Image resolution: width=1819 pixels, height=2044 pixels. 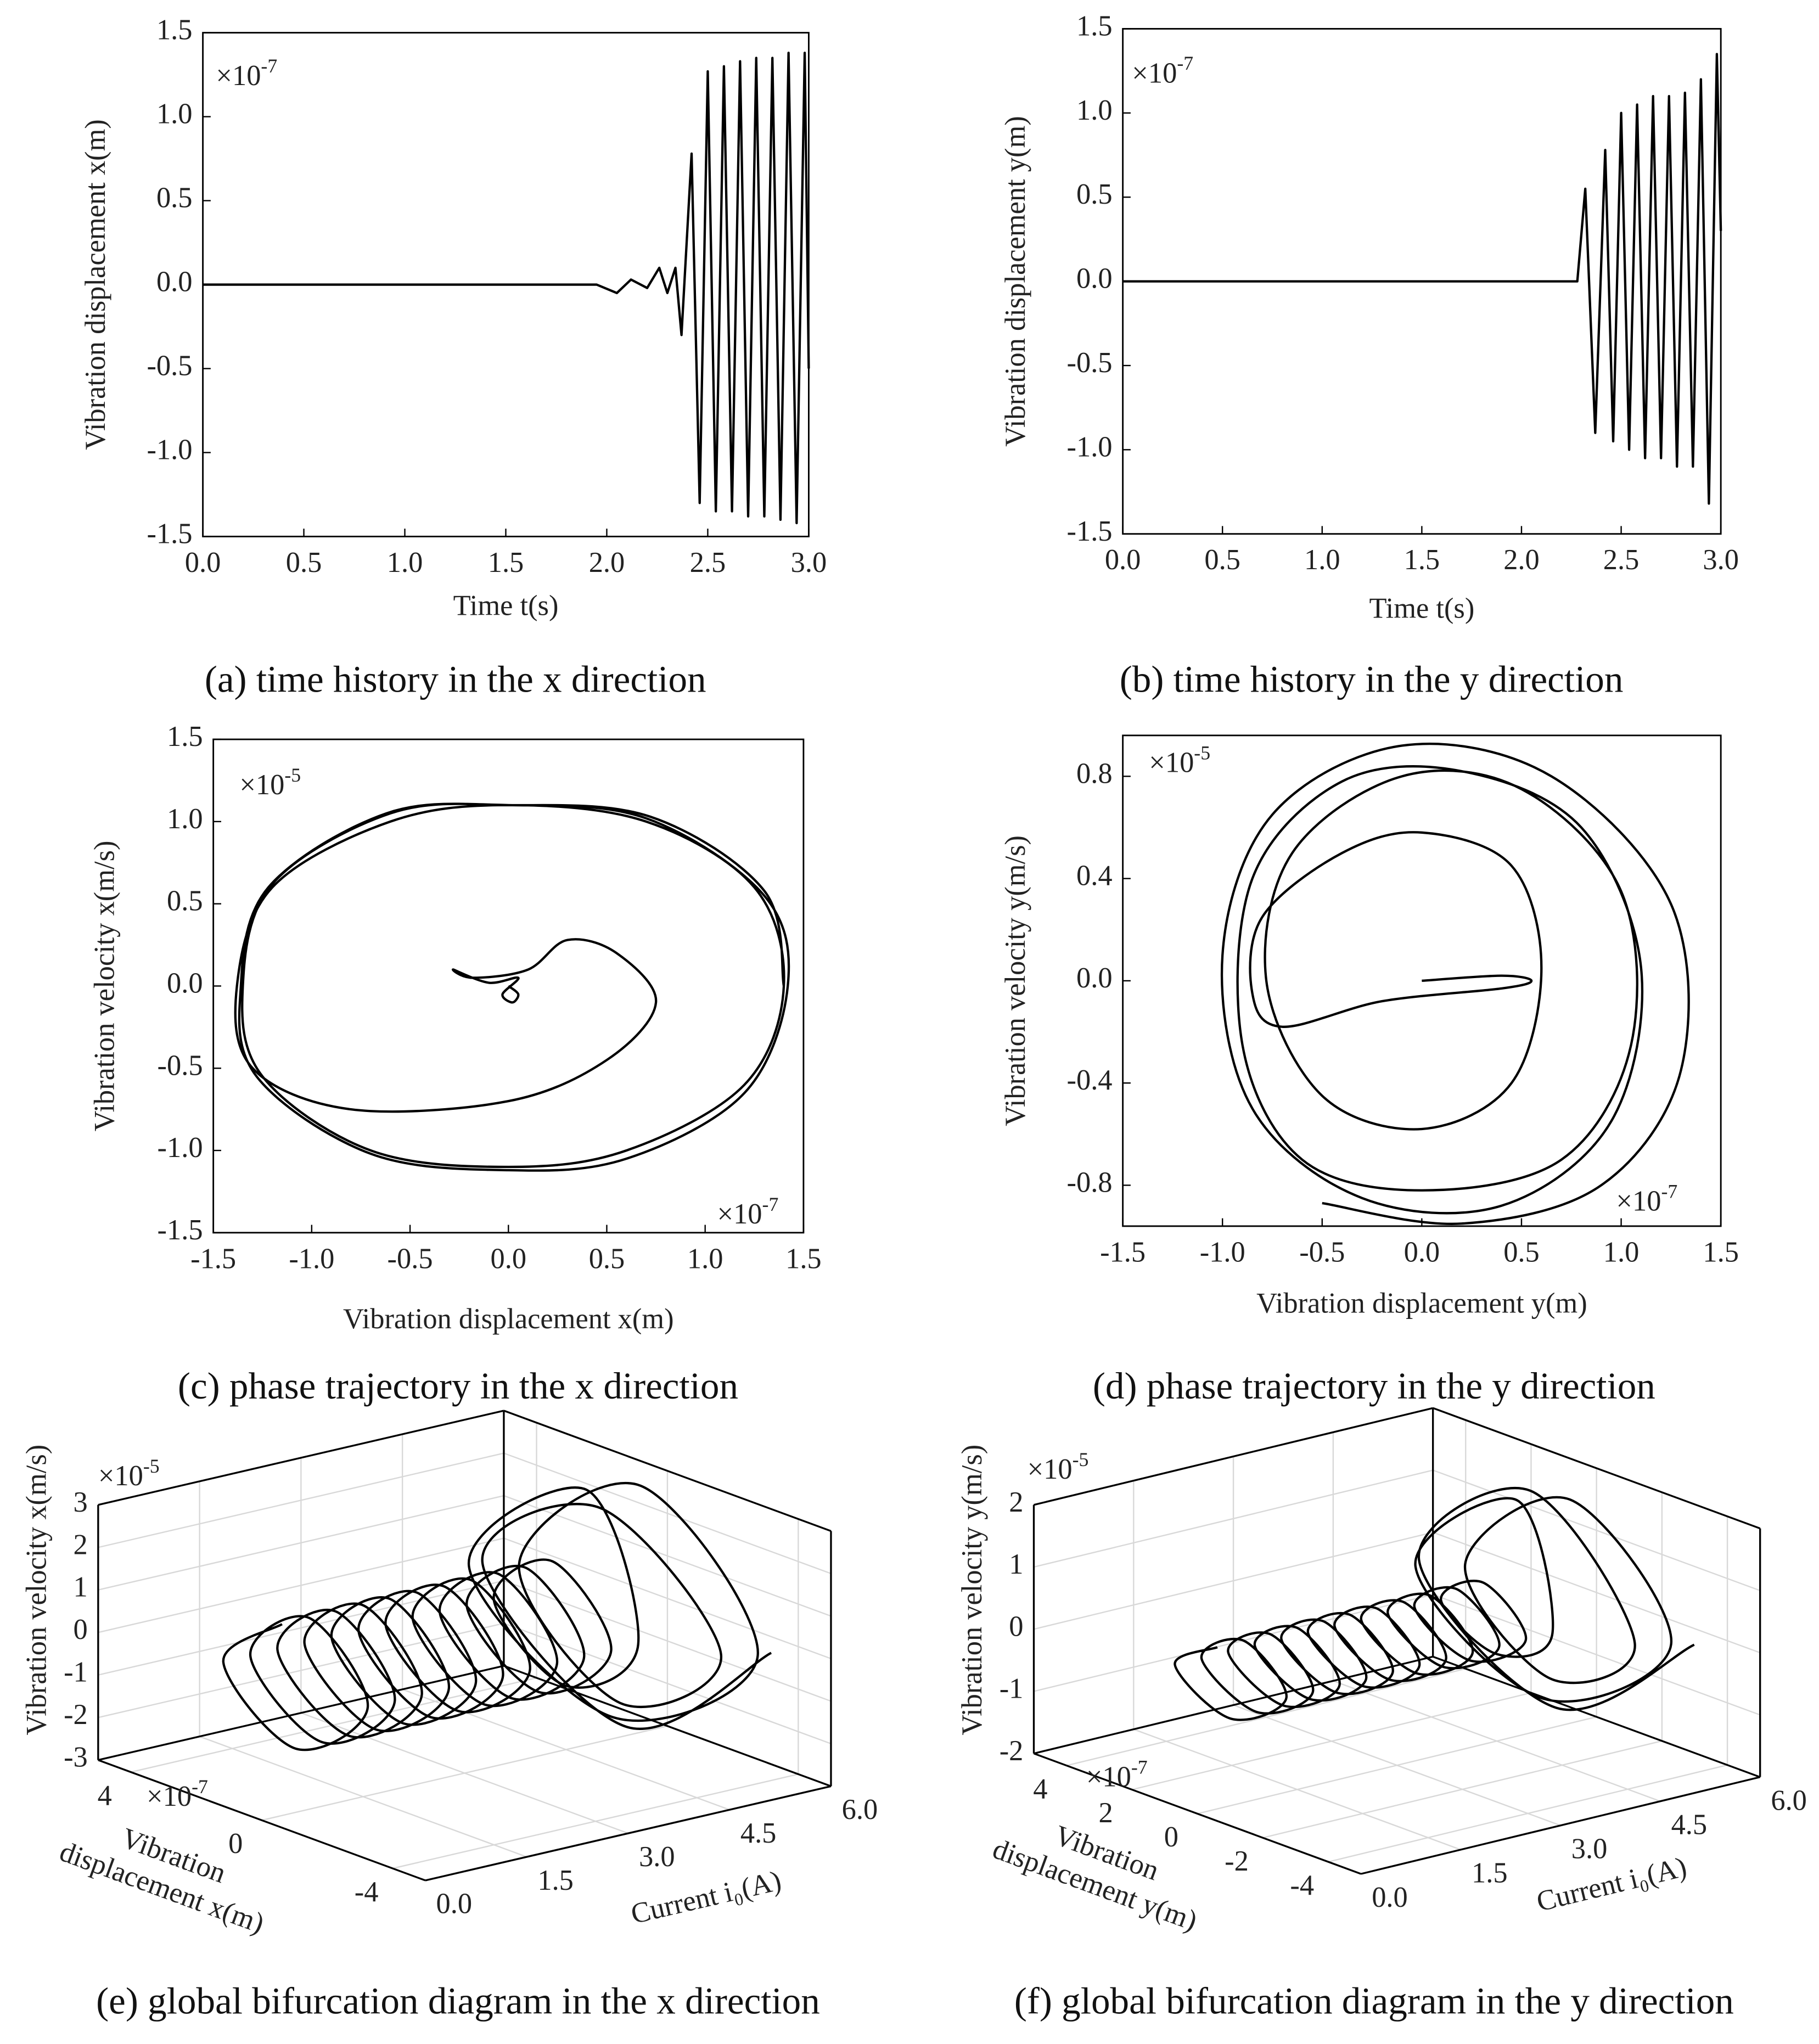 What do you see at coordinates (76, 1757) in the screenshot?
I see `z-tick-label: -3` at bounding box center [76, 1757].